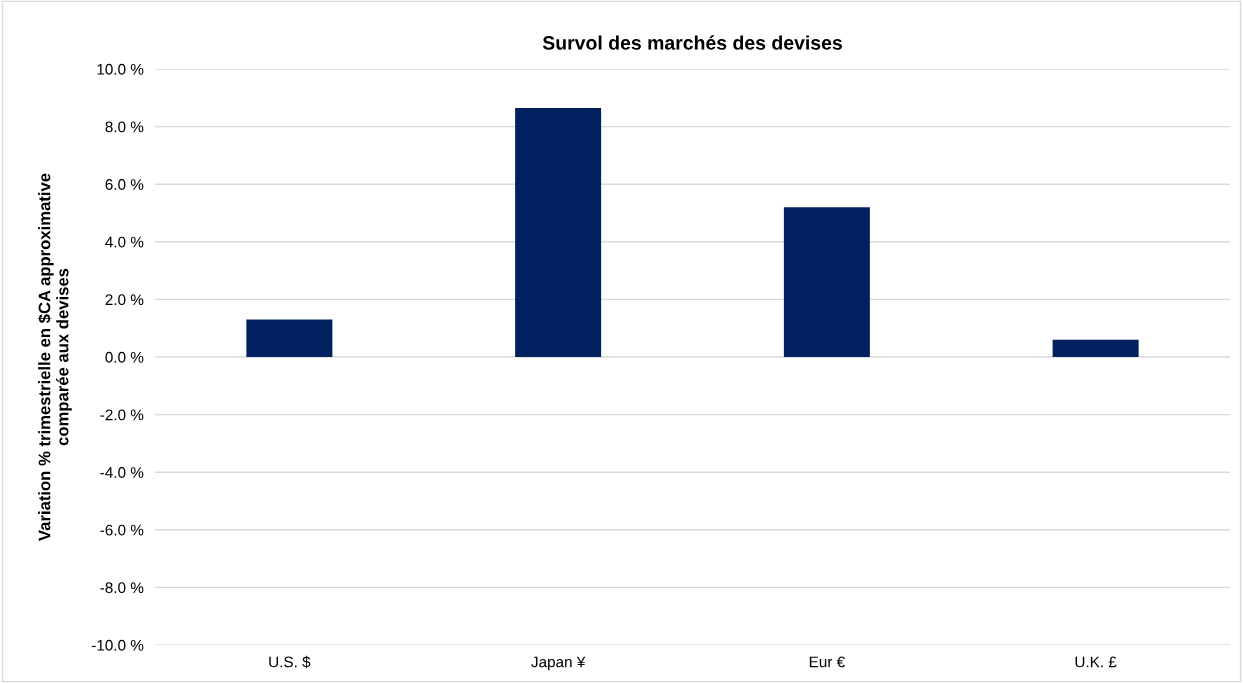  I want to click on y-tick-label: -4.0 %, so click(122, 472).